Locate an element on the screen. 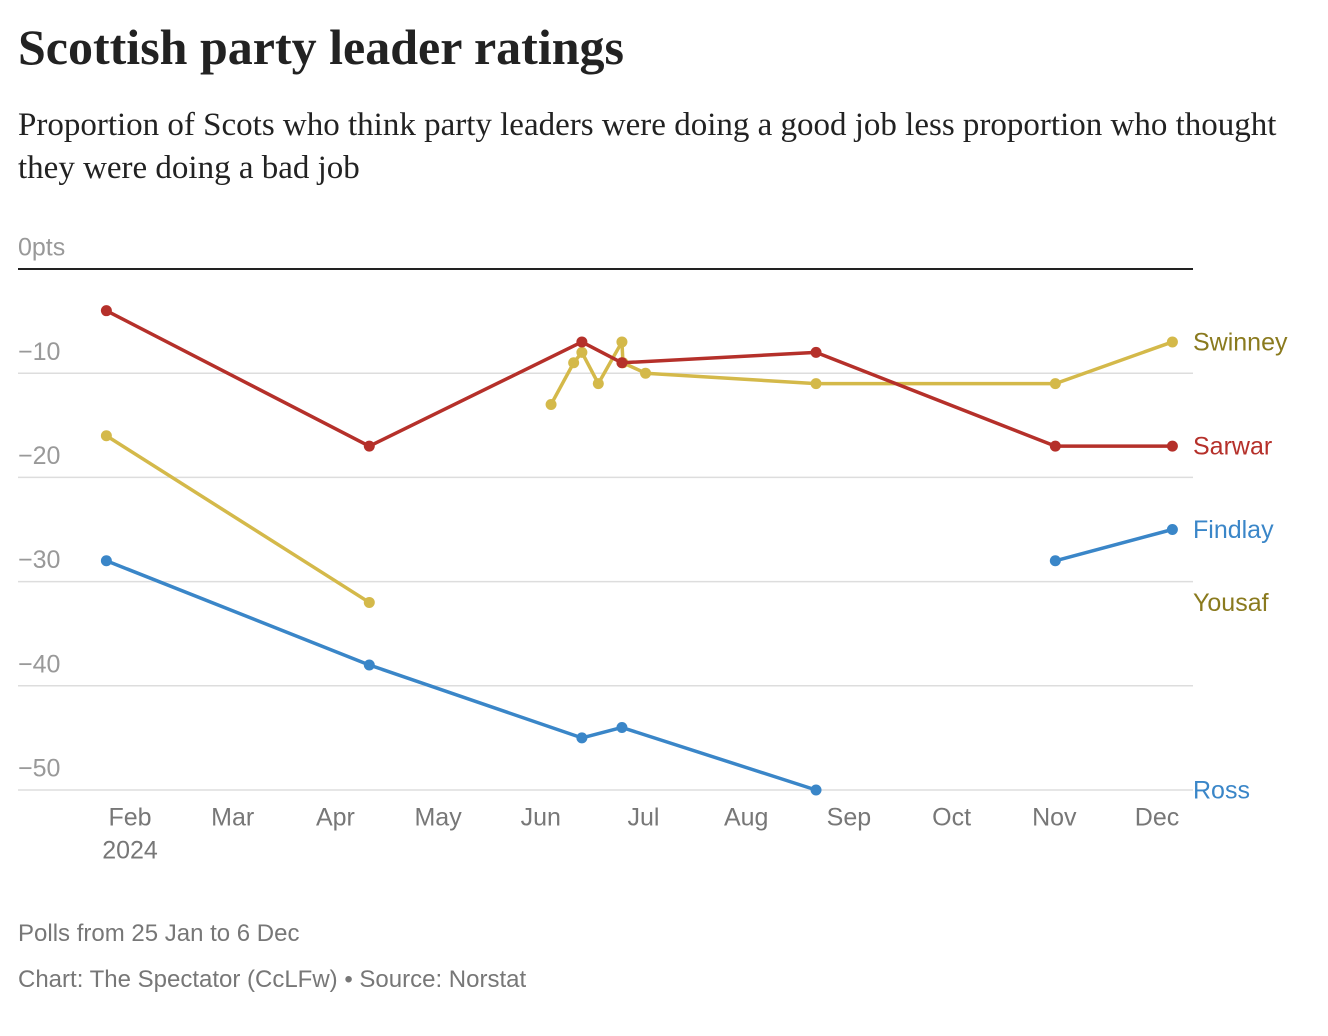 The width and height of the screenshot is (1328, 1036). series-label: Sarwar is located at coordinates (1232, 447).